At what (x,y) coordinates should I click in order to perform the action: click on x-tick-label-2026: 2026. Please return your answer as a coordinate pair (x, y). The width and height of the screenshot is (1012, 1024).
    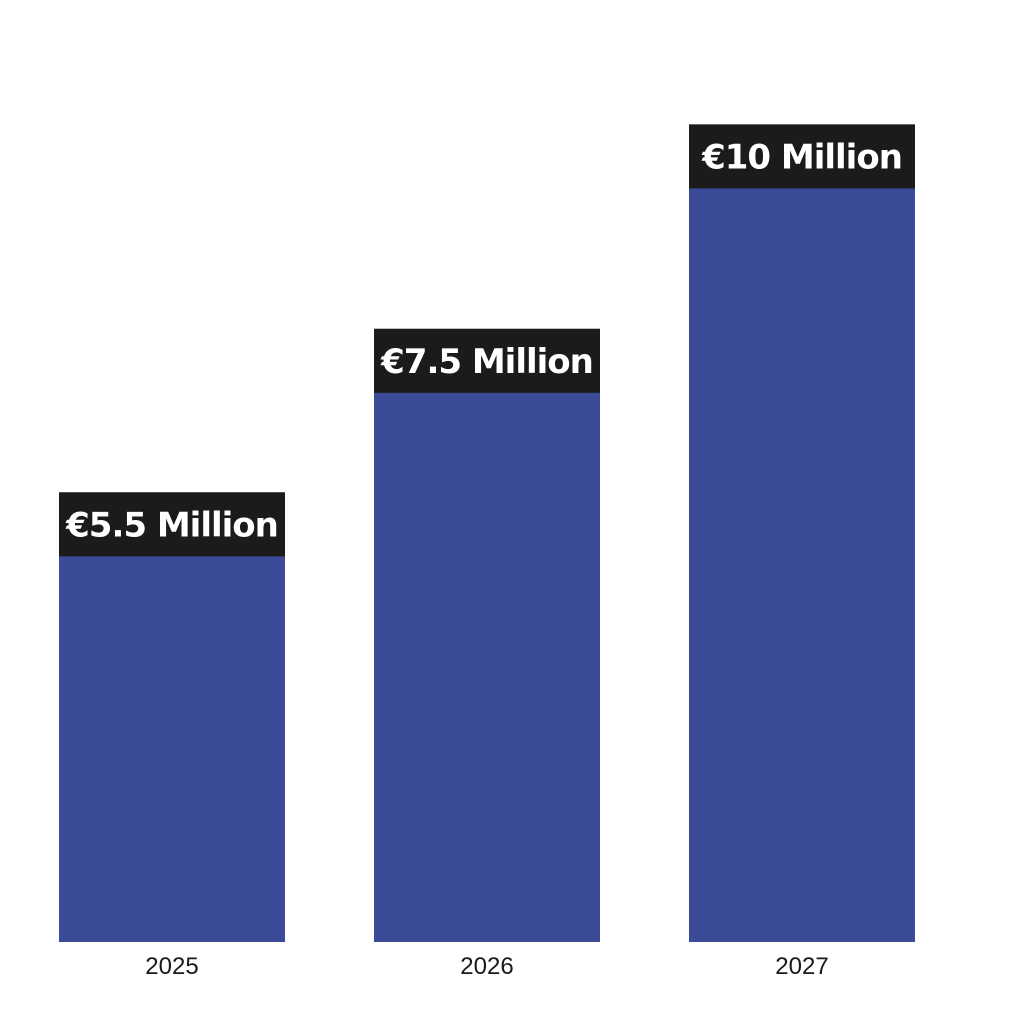
    Looking at the image, I should click on (486, 966).